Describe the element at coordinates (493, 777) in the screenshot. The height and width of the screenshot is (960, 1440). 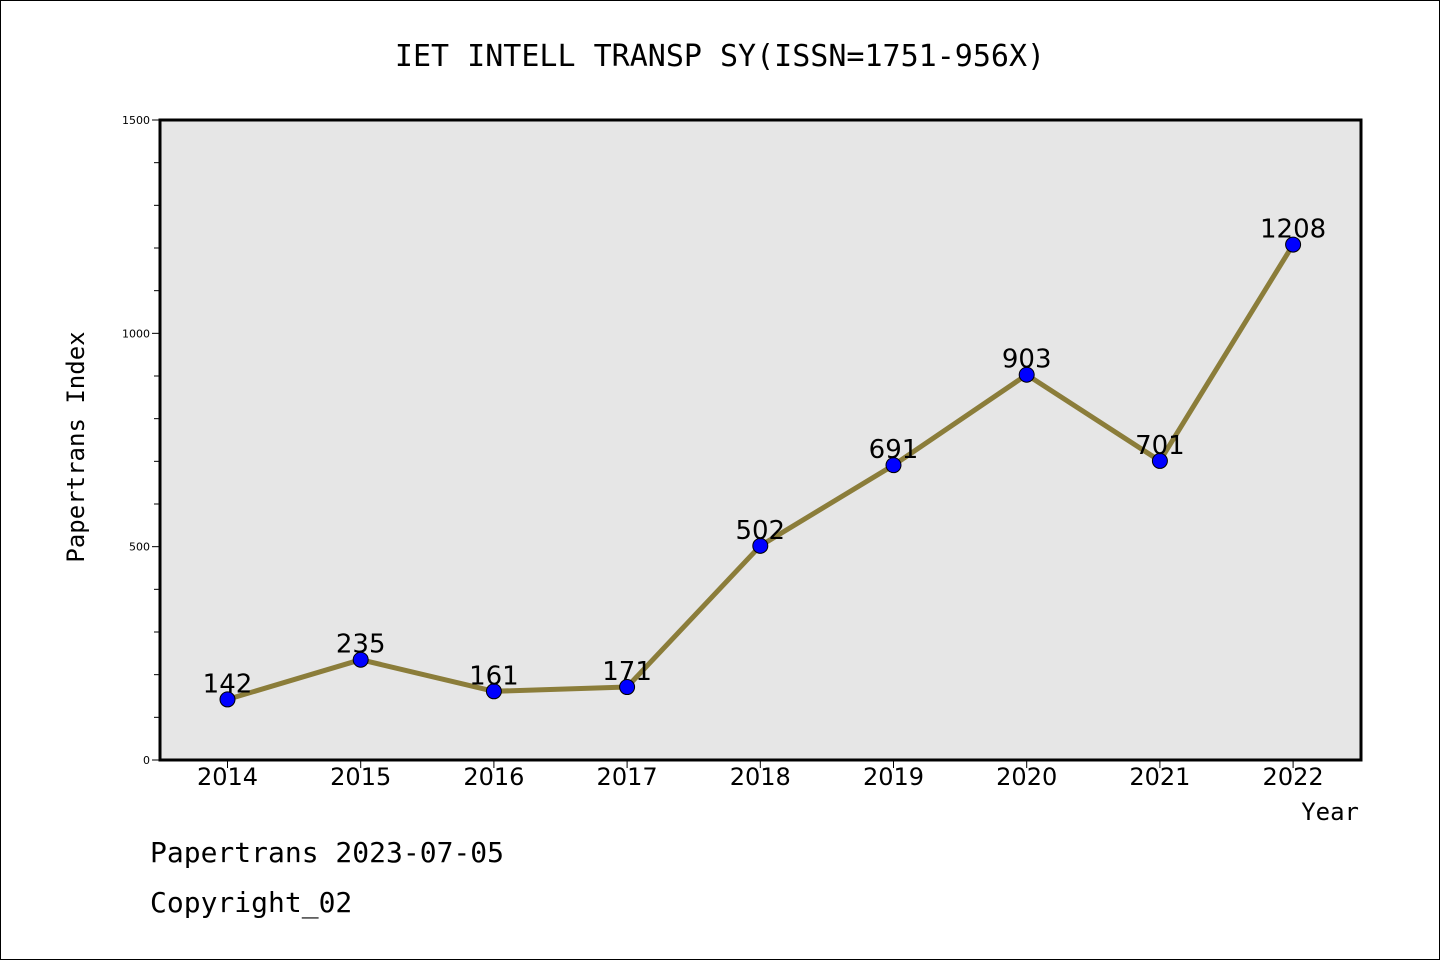
I see `x-tick-label: 2016` at that location.